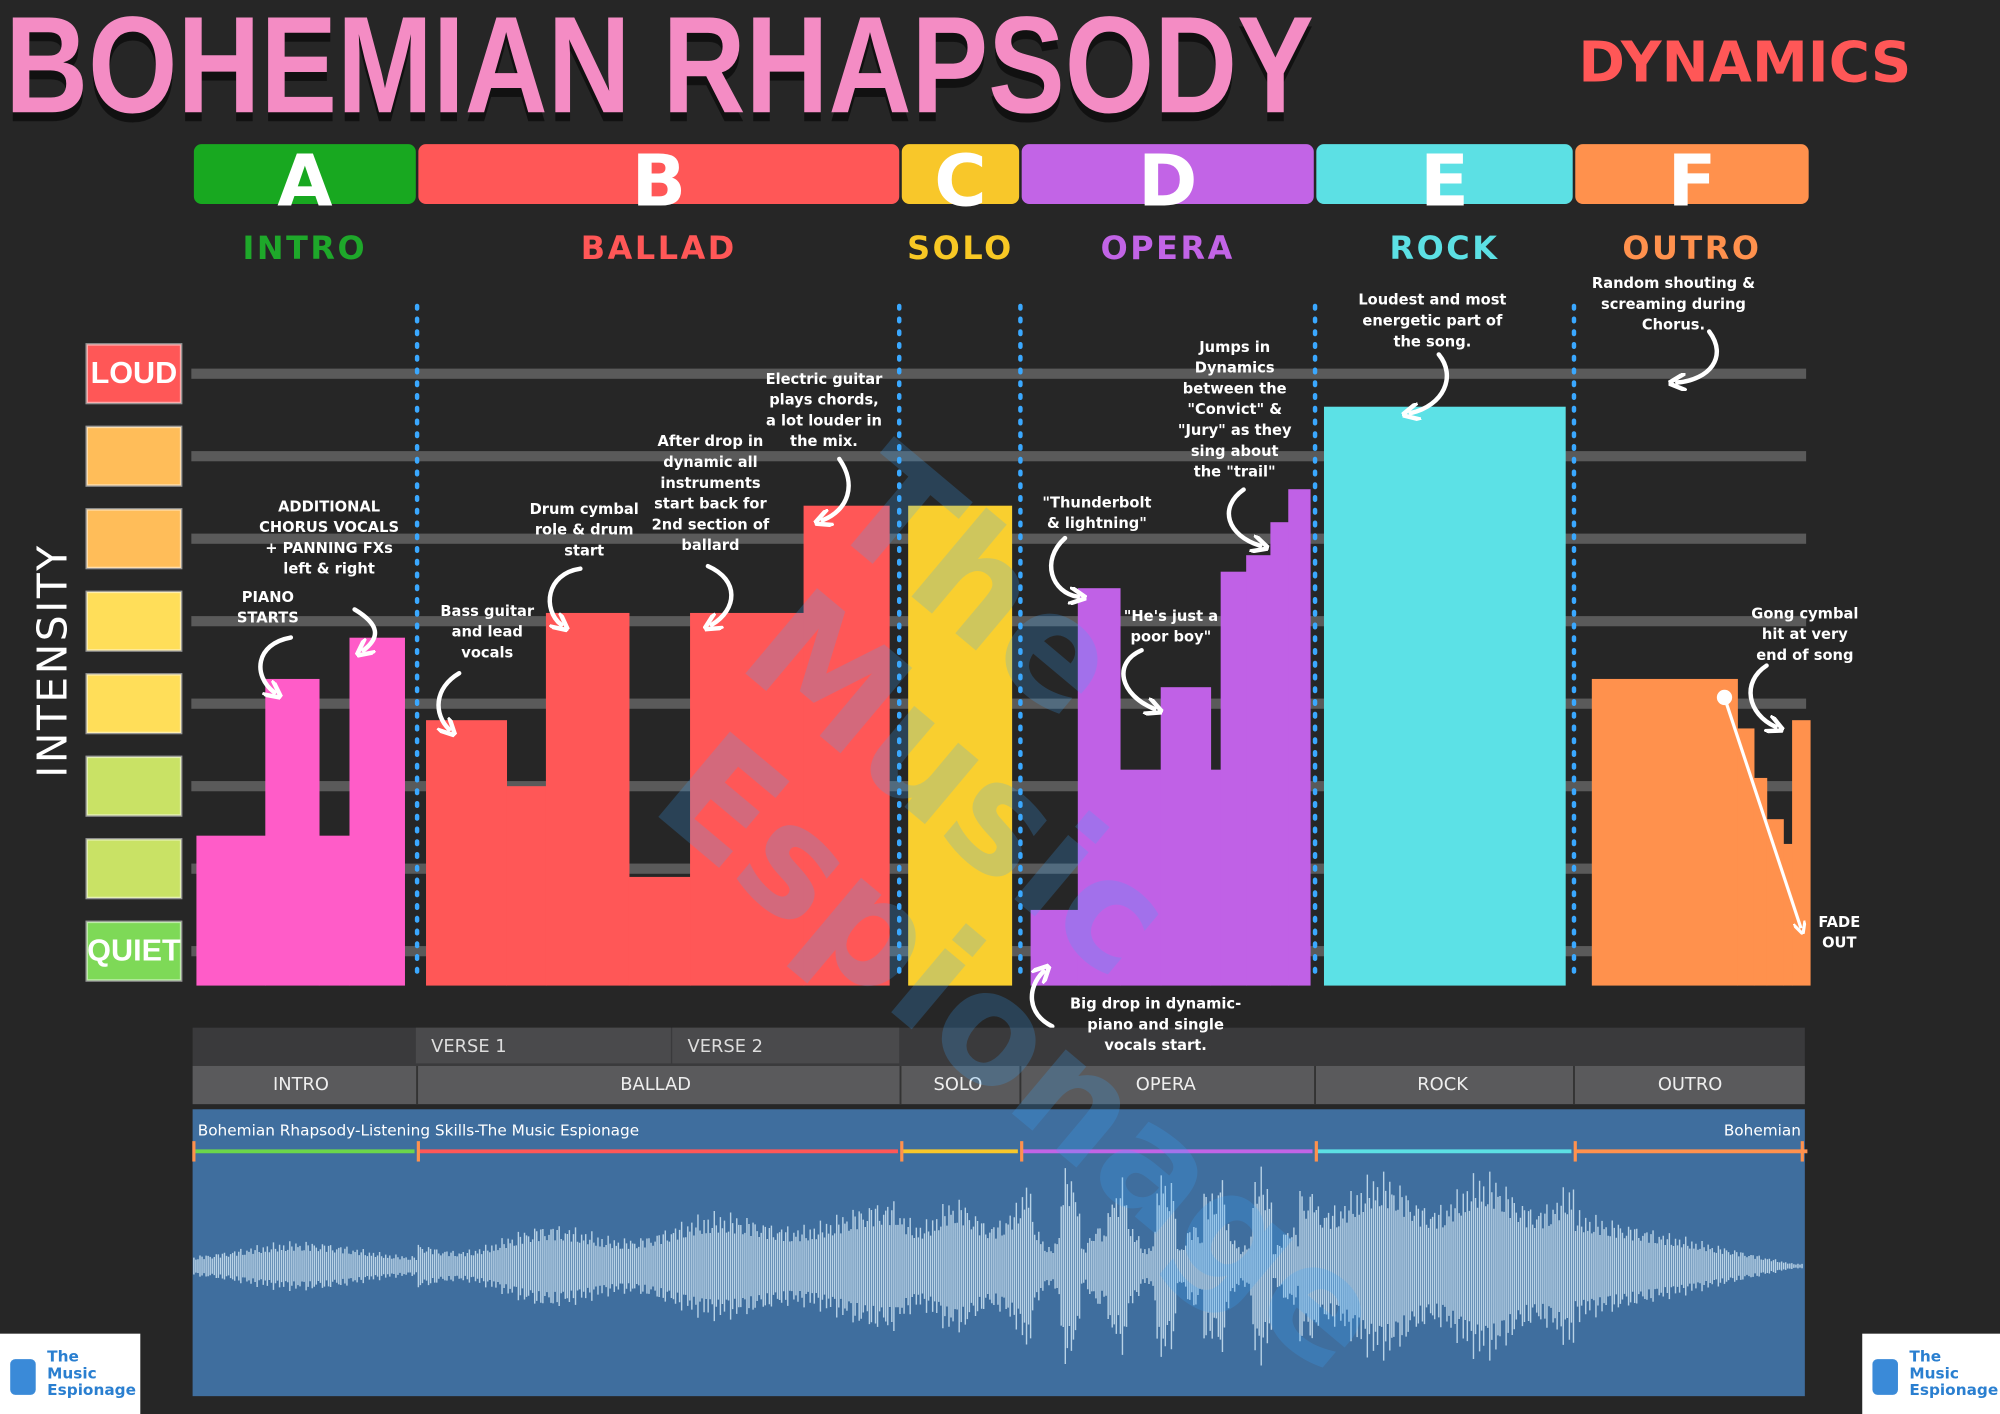 The width and height of the screenshot is (2000, 1414). Describe the element at coordinates (1925, 1357) in the screenshot. I see `logo-text: The` at that location.